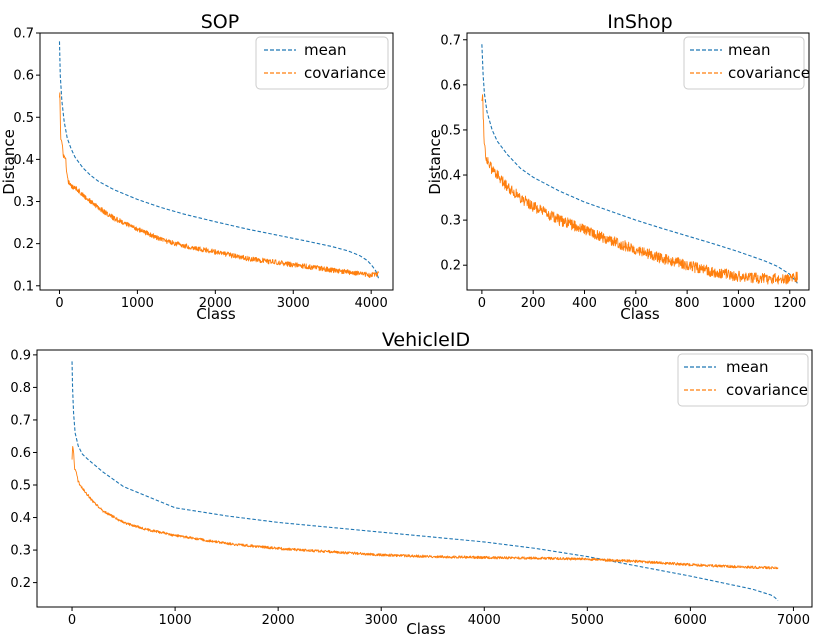 This screenshot has width=830, height=636. I want to click on chart-sop-title: SOP, so click(220, 22).